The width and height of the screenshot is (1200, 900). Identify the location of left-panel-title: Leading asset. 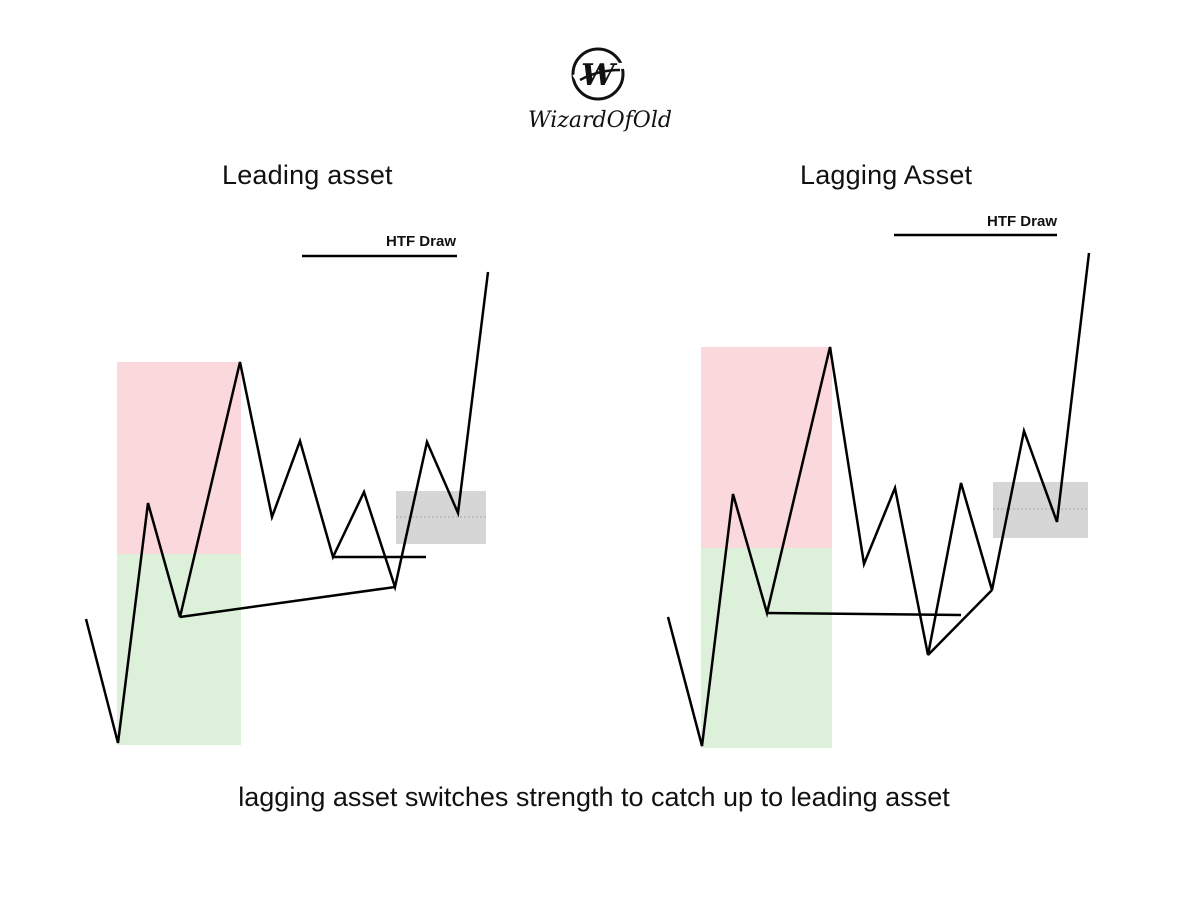
(307, 175).